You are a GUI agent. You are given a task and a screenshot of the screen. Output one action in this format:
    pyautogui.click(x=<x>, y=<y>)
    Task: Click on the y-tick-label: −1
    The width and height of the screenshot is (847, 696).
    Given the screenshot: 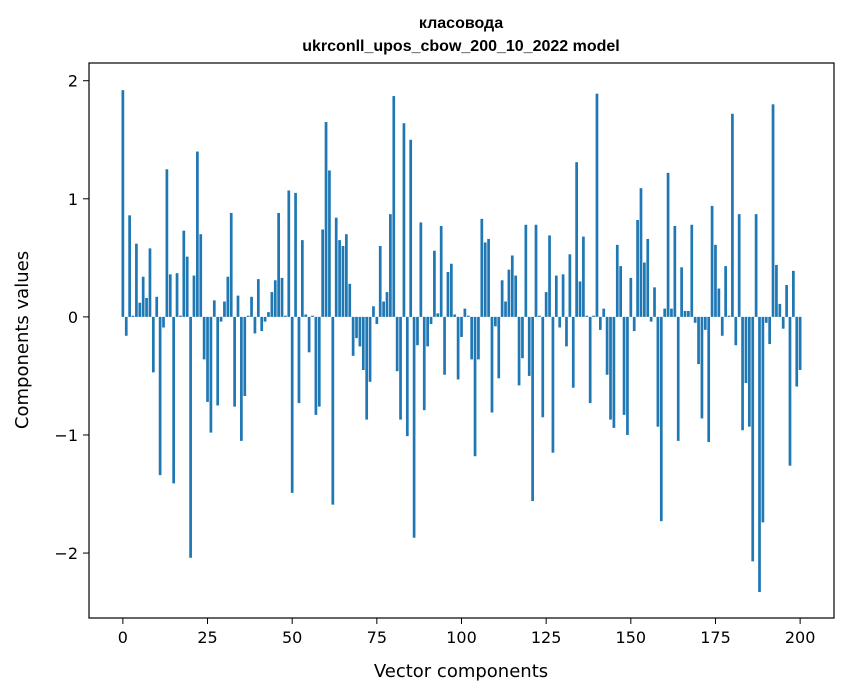 What is the action you would take?
    pyautogui.click(x=66, y=435)
    